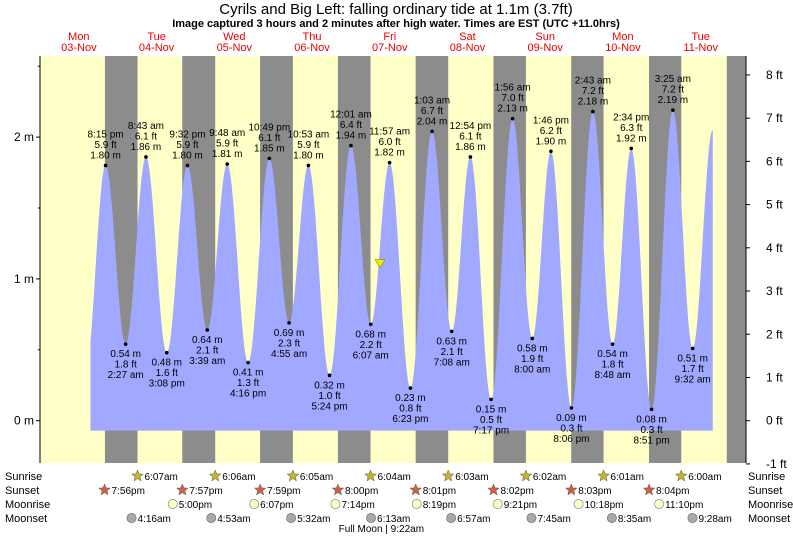 The width and height of the screenshot is (793, 537). Describe the element at coordinates (532, 369) in the screenshot. I see `tide-label: 8:00 am` at that location.